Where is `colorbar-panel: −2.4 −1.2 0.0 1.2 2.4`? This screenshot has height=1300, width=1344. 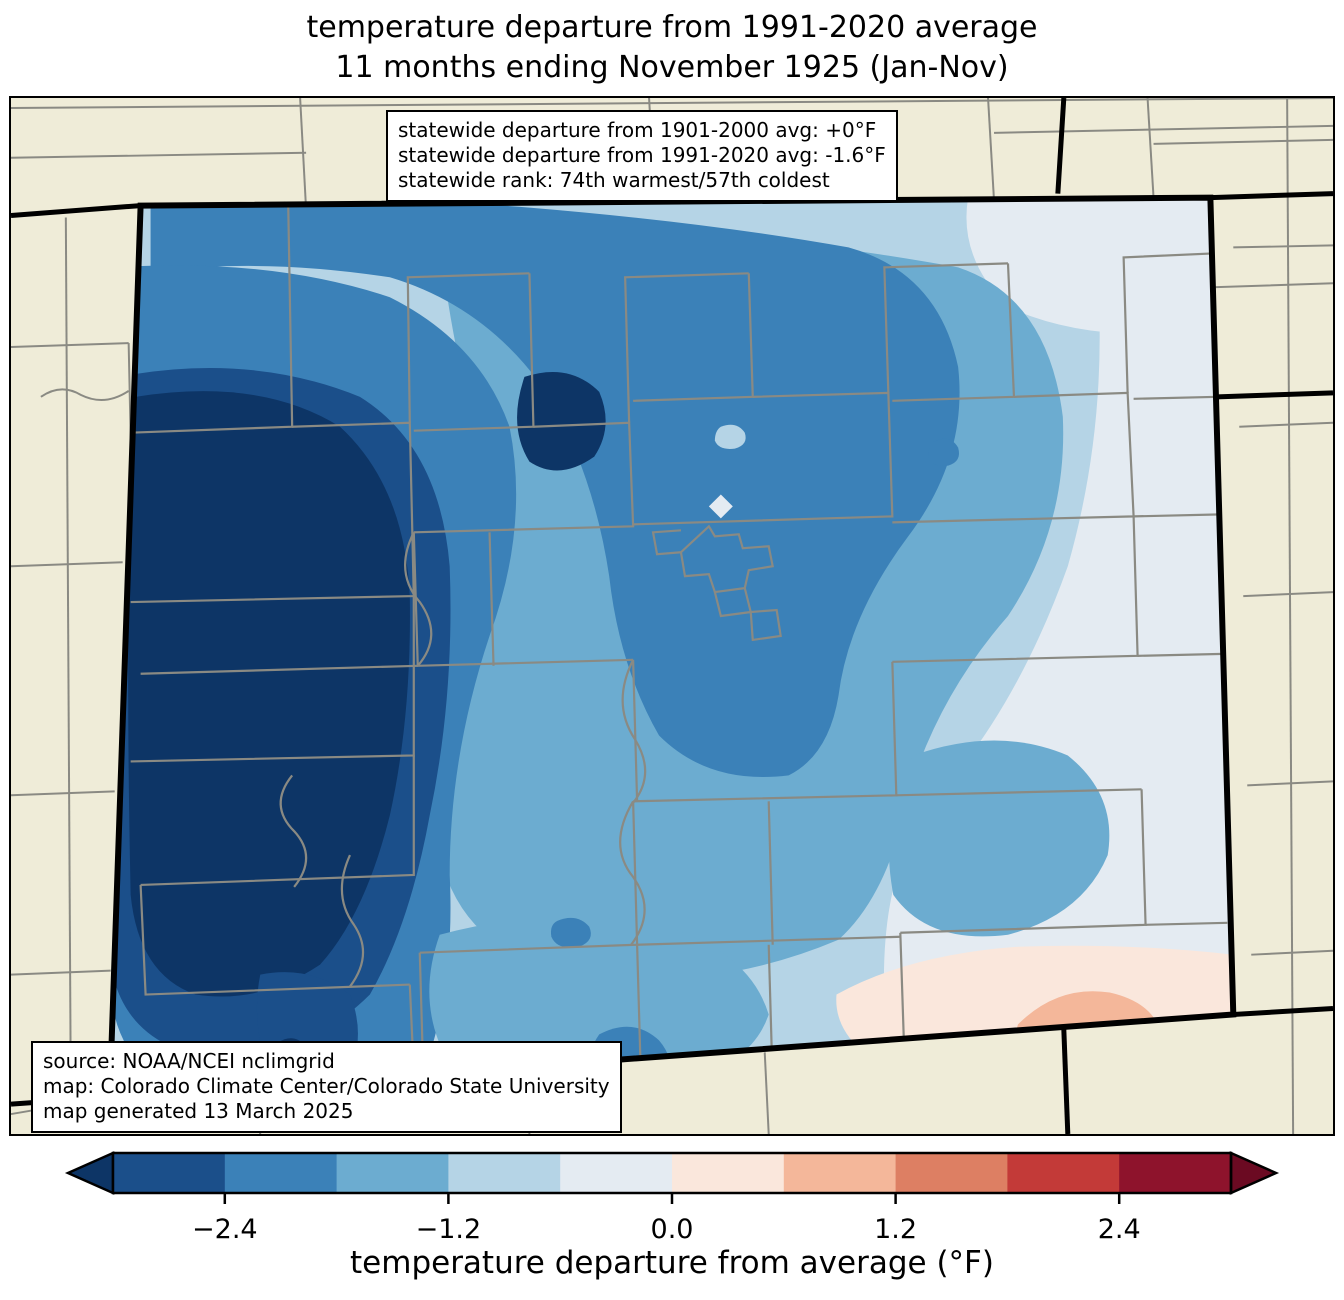 colorbar-panel: −2.4 −1.2 0.0 1.2 2.4 is located at coordinates (672, 1222).